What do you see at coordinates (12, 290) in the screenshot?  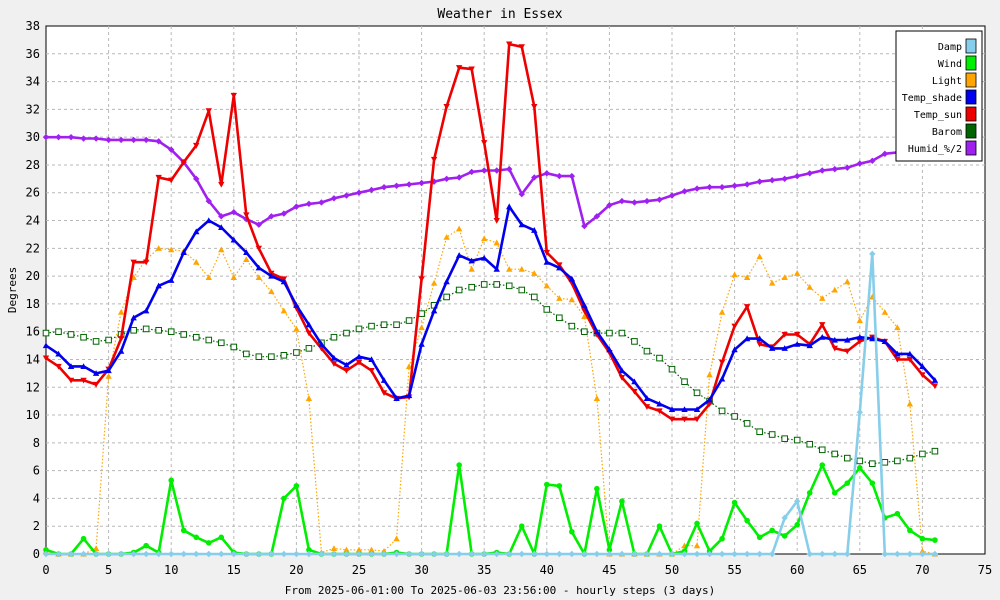 I see `y-axis-label: Degrees` at bounding box center [12, 290].